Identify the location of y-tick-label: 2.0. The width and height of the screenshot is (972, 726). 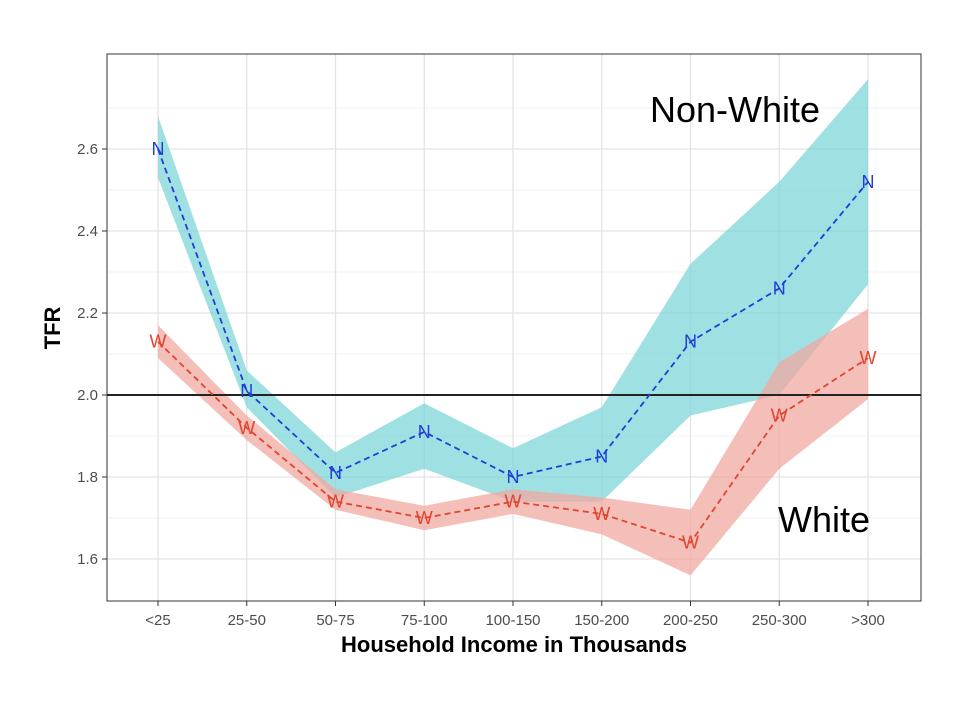
(87, 395).